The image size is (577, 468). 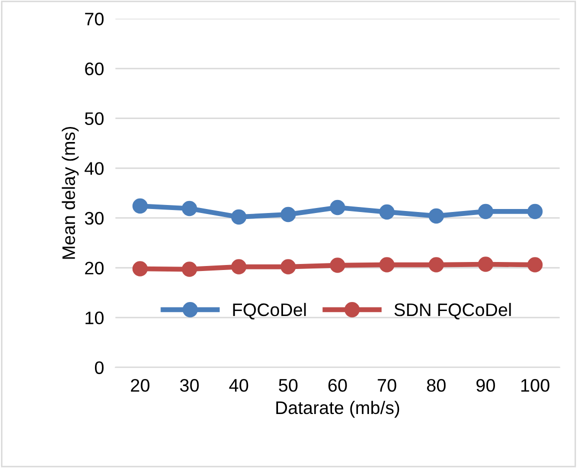 I want to click on y-axis-title: Mean delay (ms), so click(x=70, y=192).